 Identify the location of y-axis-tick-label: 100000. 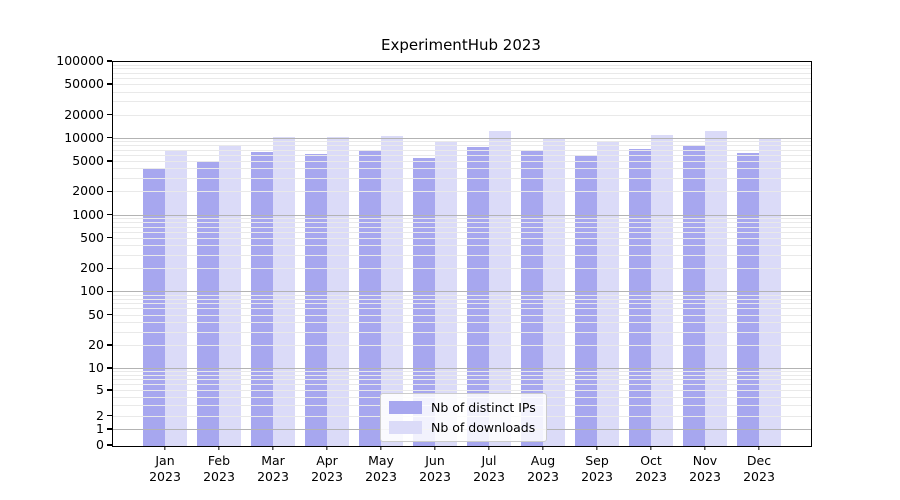
(80, 60).